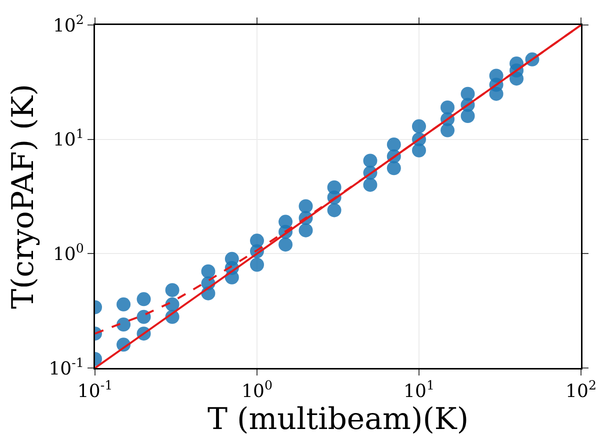 Image resolution: width=616 pixels, height=448 pixels. Describe the element at coordinates (66, 367) in the screenshot. I see `y-tick-label: 10$^{-1}$` at that location.